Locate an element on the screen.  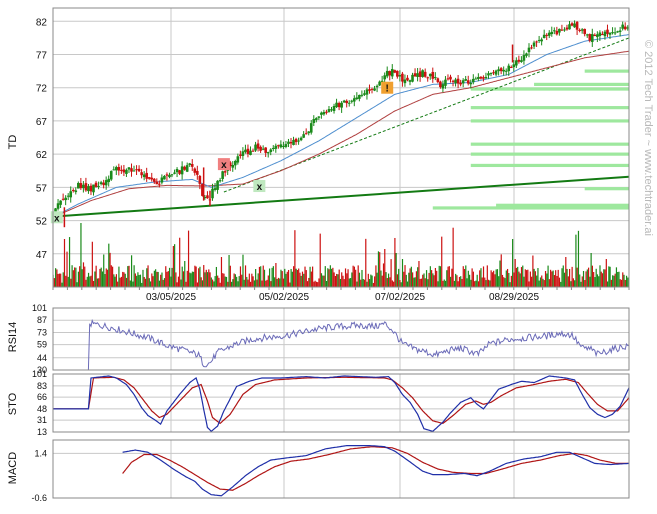
rsi-tick-label: 101 is located at coordinates (39, 308).